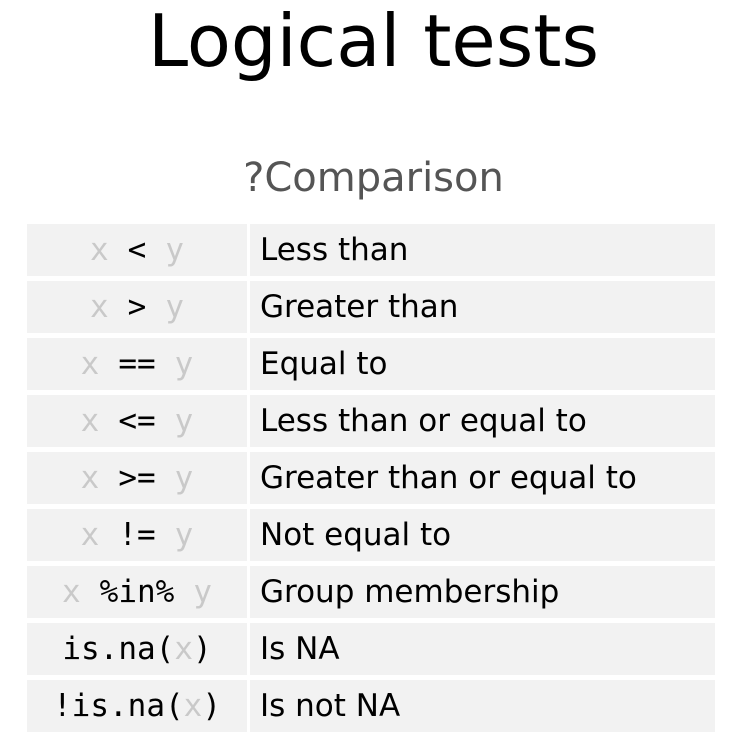  Describe the element at coordinates (482, 535) in the screenshot. I see `description-cell: Not equal to` at that location.